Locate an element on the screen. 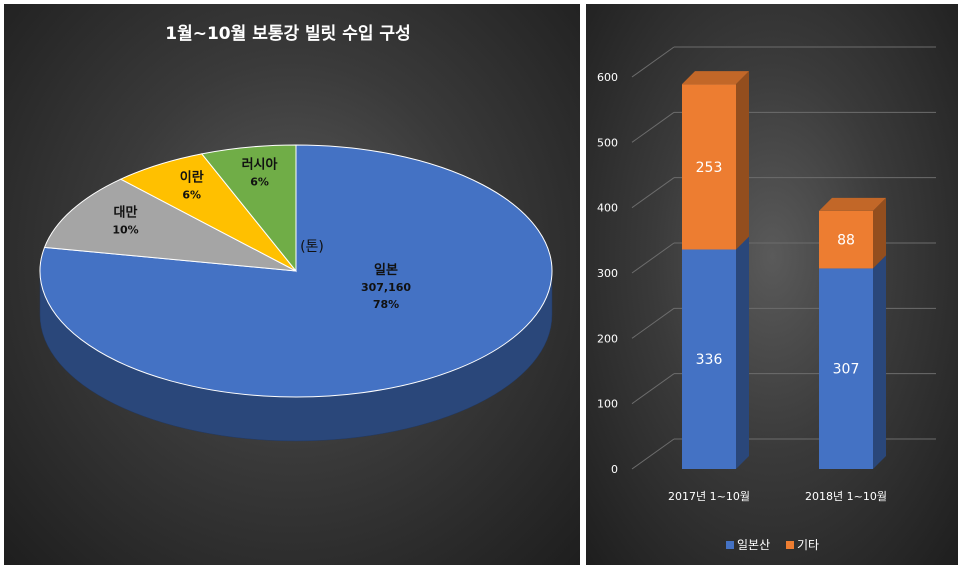 Image resolution: width=960 pixels, height=567 pixels. pie-label-3: 러시아 is located at coordinates (260, 164).